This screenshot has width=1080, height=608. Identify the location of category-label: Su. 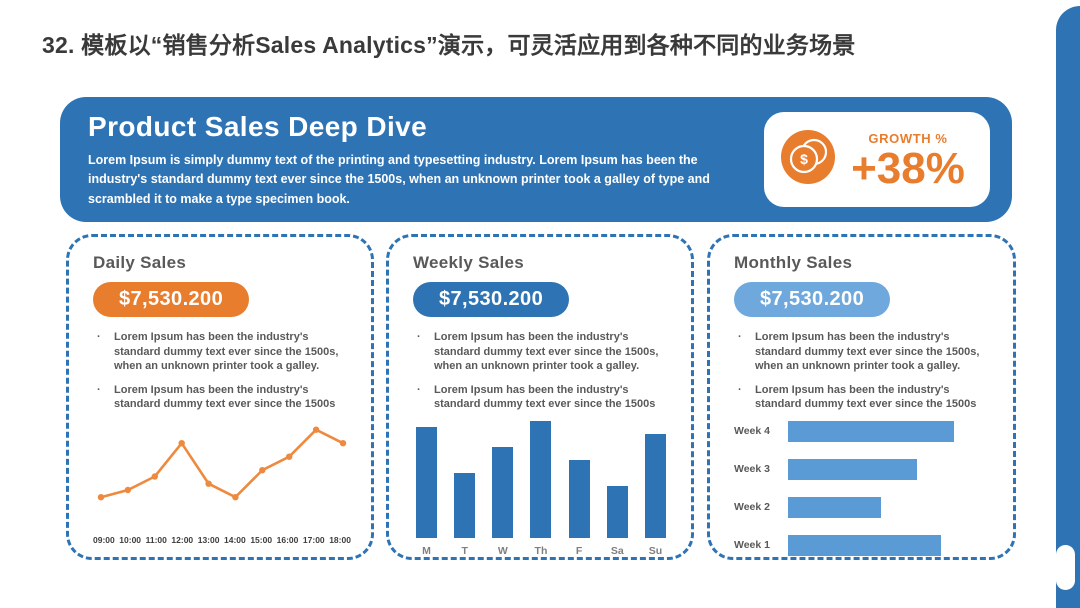
(655, 550).